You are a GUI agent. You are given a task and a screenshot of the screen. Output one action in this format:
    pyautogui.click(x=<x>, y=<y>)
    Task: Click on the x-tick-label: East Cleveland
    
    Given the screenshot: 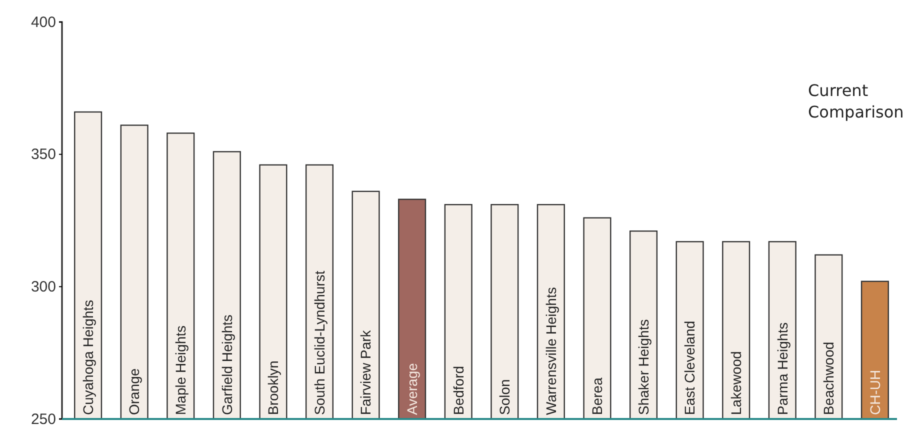 What is the action you would take?
    pyautogui.click(x=690, y=367)
    